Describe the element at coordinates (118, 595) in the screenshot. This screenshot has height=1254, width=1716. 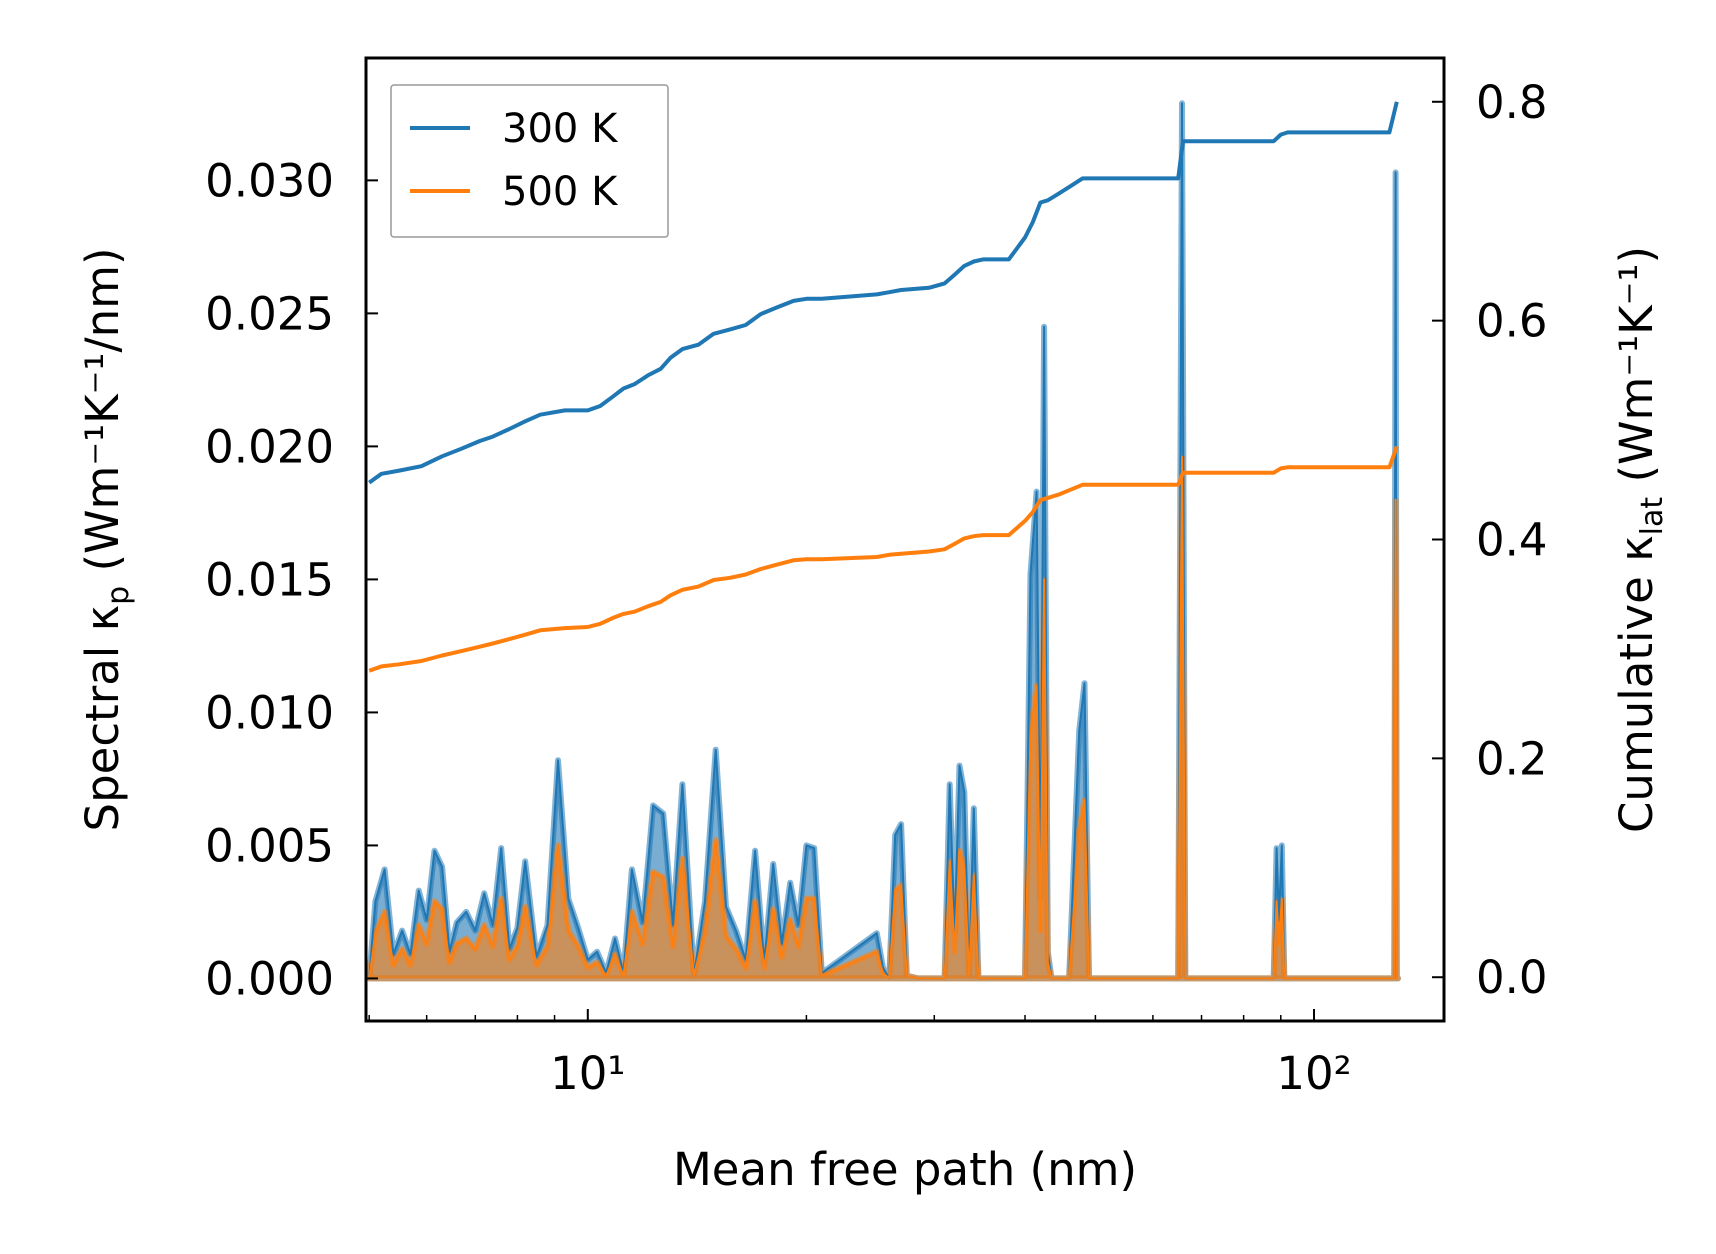
I see `y-axis-left-title-sub: p` at that location.